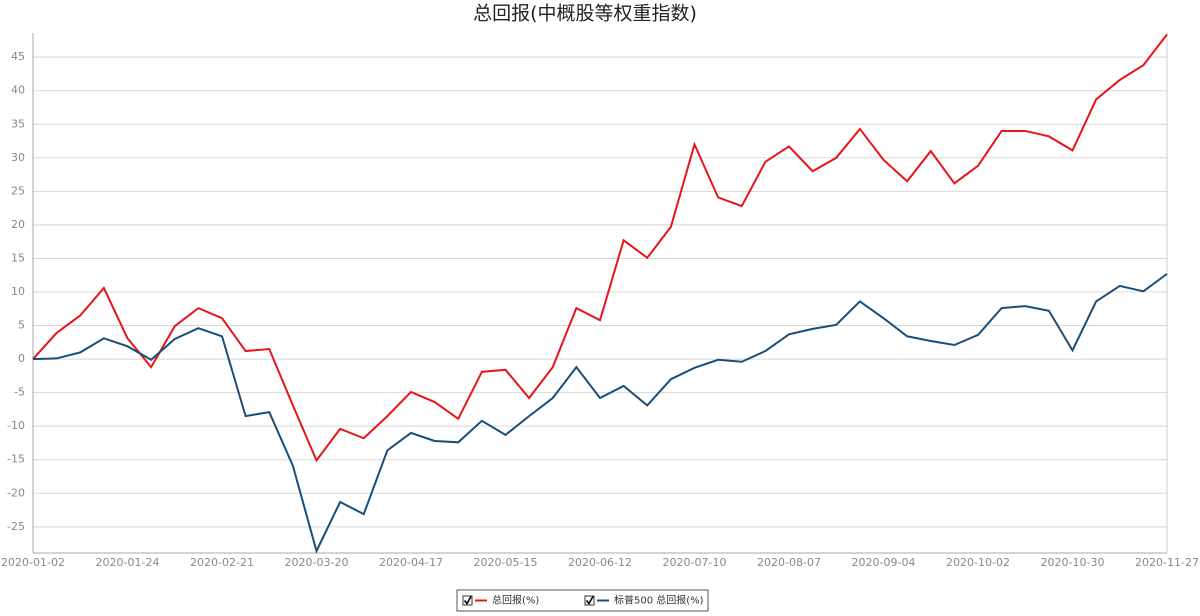  I want to click on y-tick-label: 30, so click(18, 157).